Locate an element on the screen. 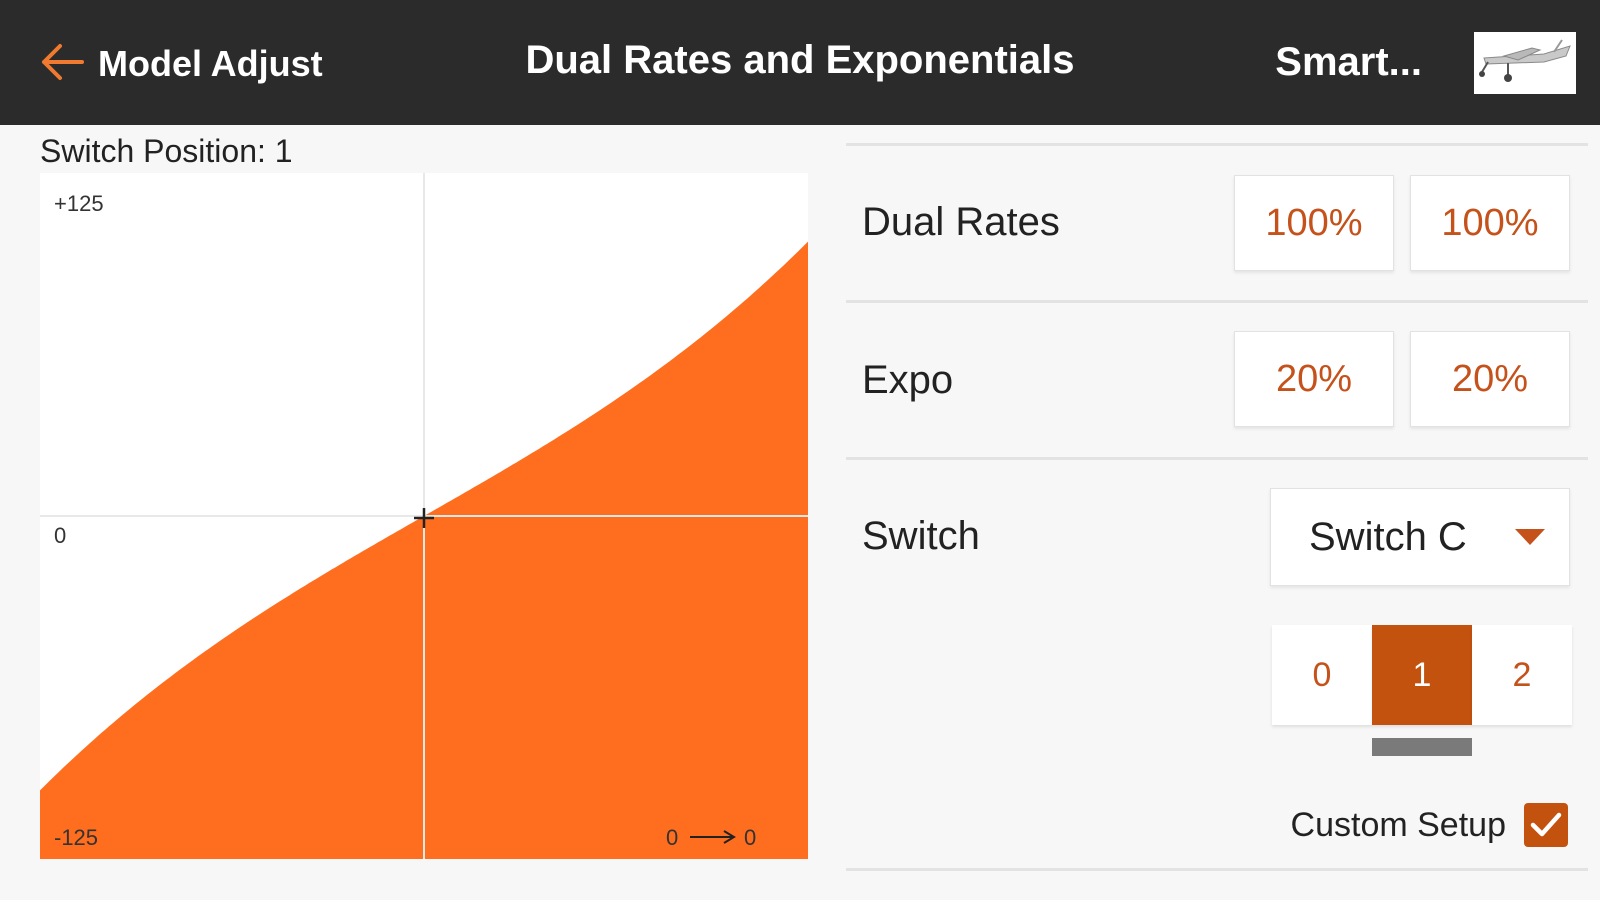  y-min-tick: -125 is located at coordinates (76, 837).